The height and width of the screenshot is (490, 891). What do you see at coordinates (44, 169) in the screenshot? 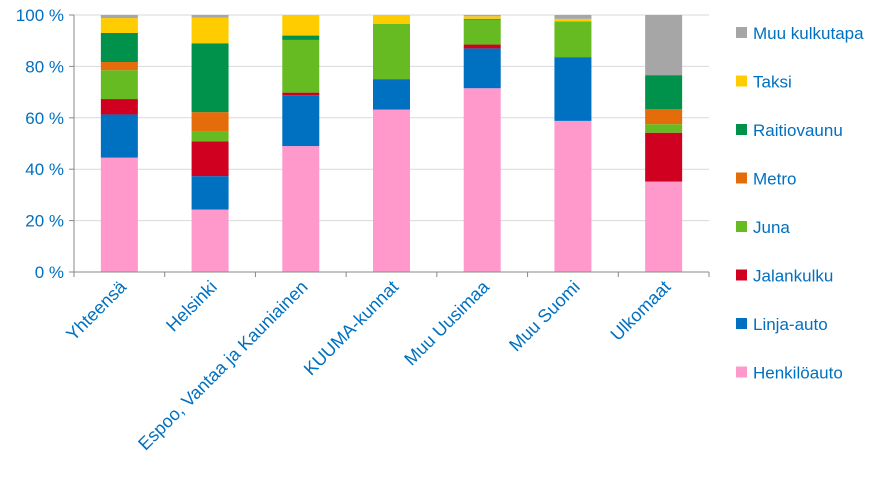
I see `y-tick-label: 40 %` at bounding box center [44, 169].